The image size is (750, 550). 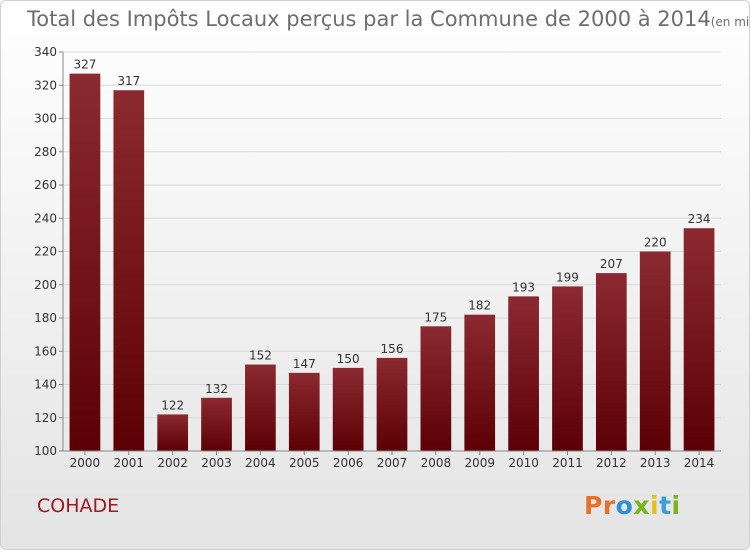 What do you see at coordinates (699, 463) in the screenshot?
I see `x-tick-label: 2014` at bounding box center [699, 463].